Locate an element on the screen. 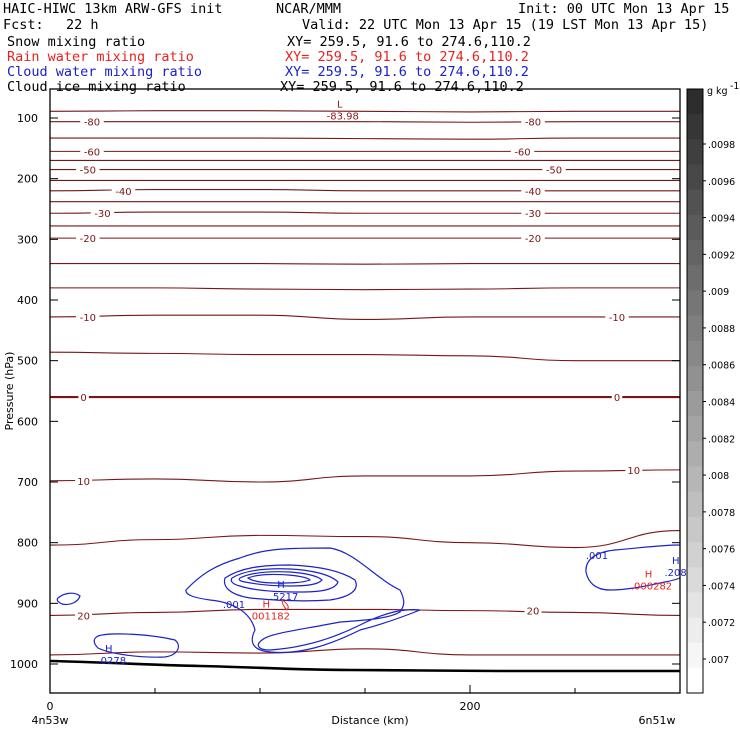 The width and height of the screenshot is (740, 740). colorbar-tick-label: .007 is located at coordinates (718, 660).